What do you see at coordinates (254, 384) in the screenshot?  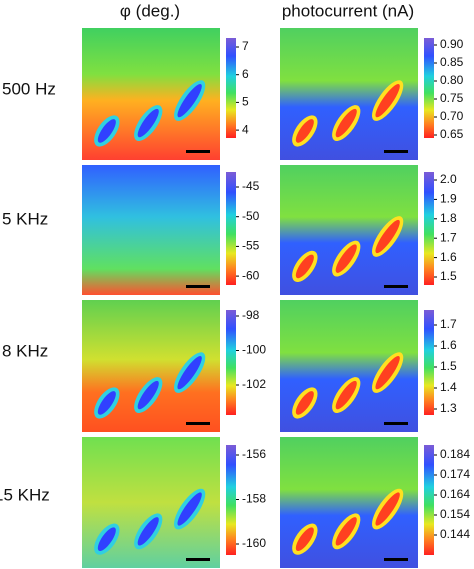 I see `colorbar-tick-label: -102` at bounding box center [254, 384].